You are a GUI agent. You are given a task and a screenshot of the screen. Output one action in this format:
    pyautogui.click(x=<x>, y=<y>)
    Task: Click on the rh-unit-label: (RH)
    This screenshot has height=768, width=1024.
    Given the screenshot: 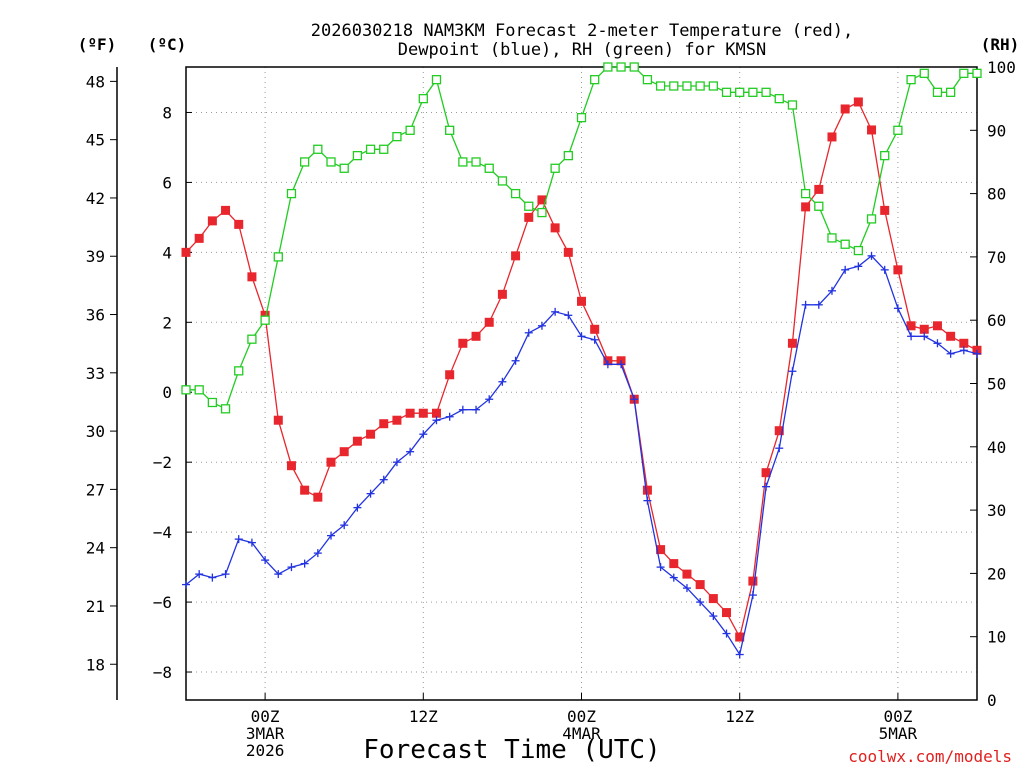 What is the action you would take?
    pyautogui.click(x=1000, y=44)
    